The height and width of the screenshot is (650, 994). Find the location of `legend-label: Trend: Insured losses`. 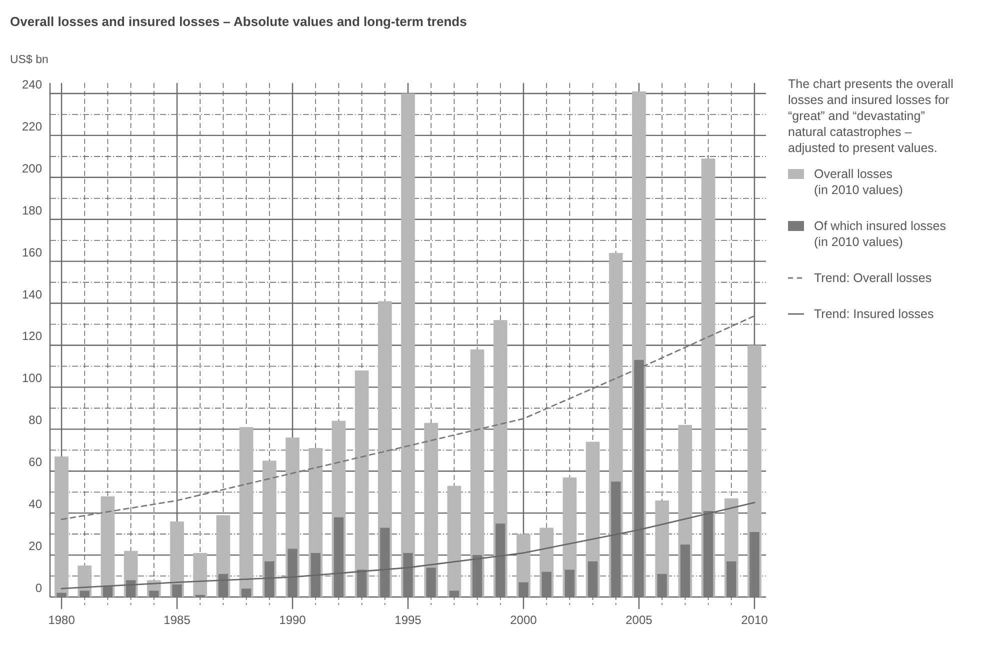

legend-label: Trend: Insured losses is located at coordinates (874, 314).